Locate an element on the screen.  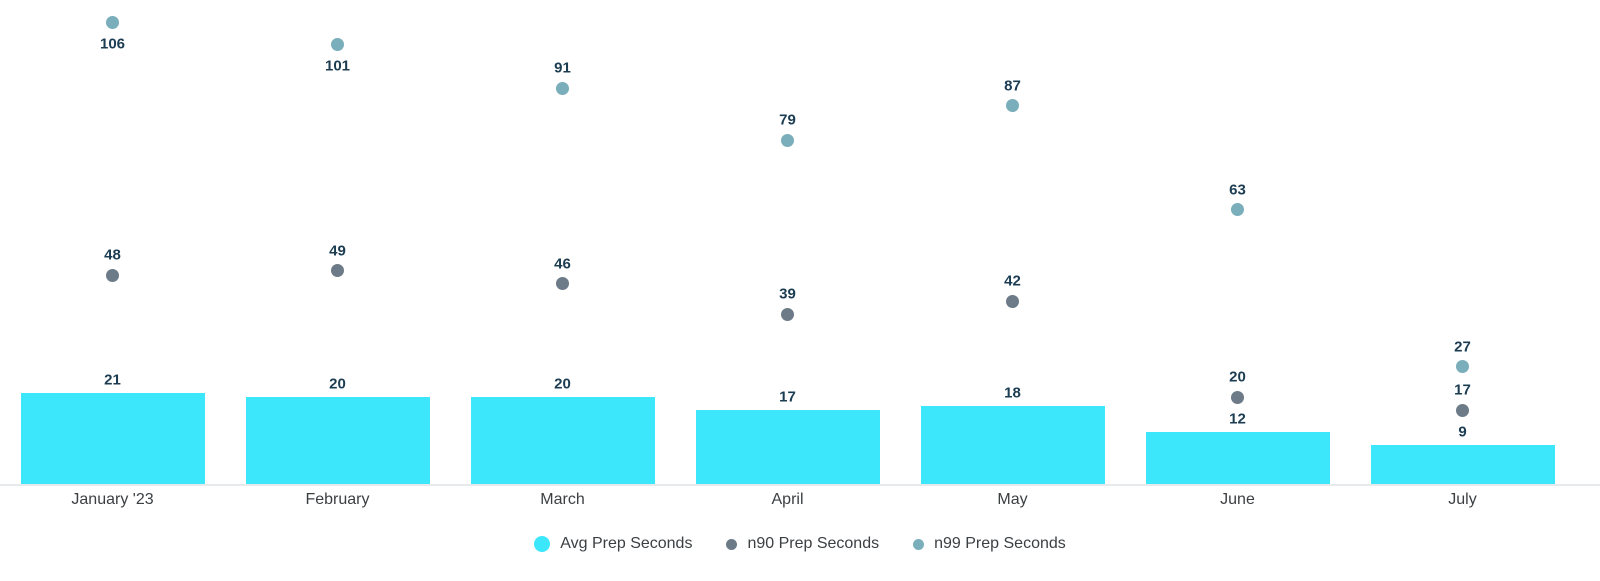
data-value-label: 27 is located at coordinates (1462, 347).